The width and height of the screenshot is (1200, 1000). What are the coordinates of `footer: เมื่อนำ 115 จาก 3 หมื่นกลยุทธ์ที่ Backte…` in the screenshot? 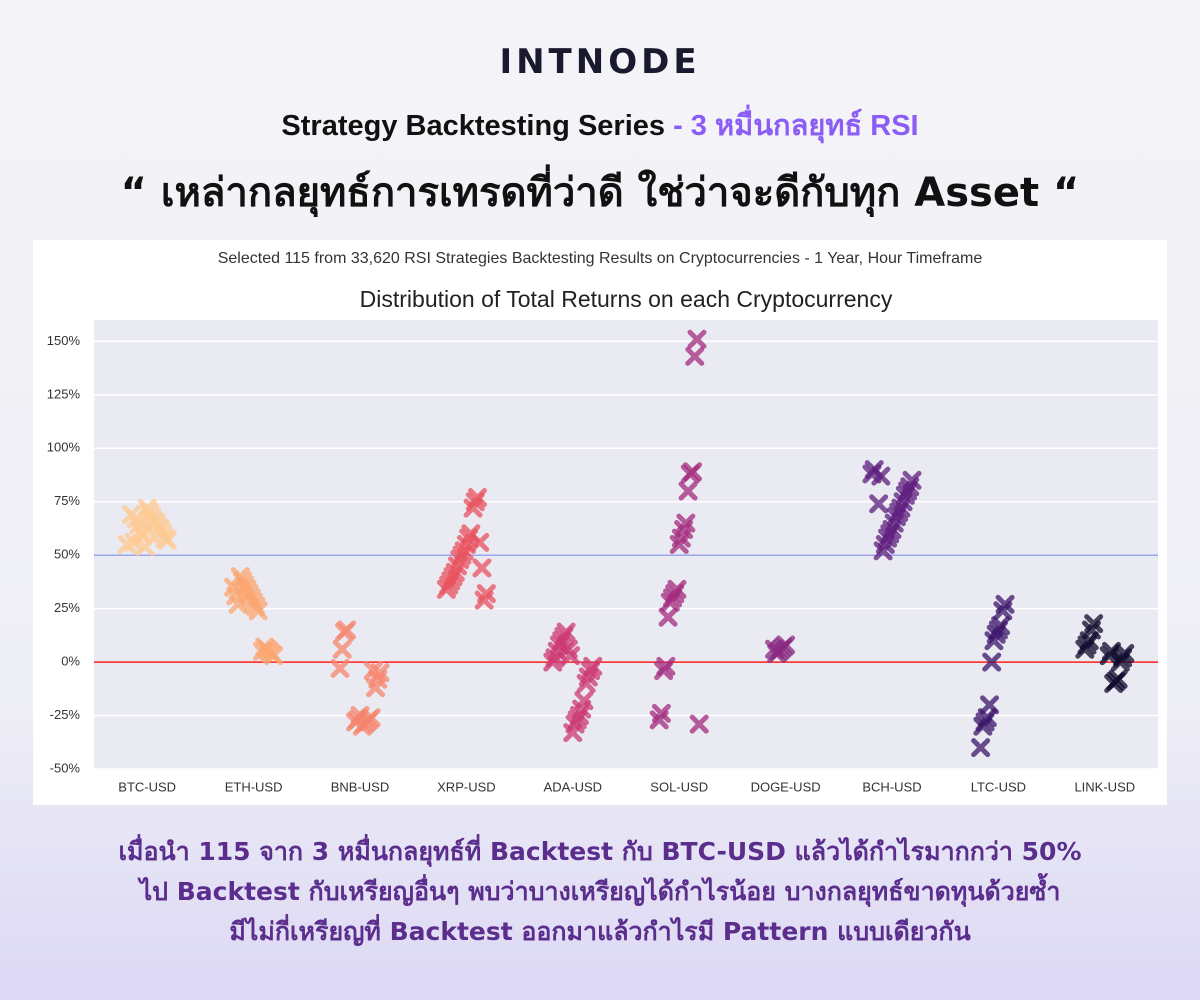 It's located at (600, 892).